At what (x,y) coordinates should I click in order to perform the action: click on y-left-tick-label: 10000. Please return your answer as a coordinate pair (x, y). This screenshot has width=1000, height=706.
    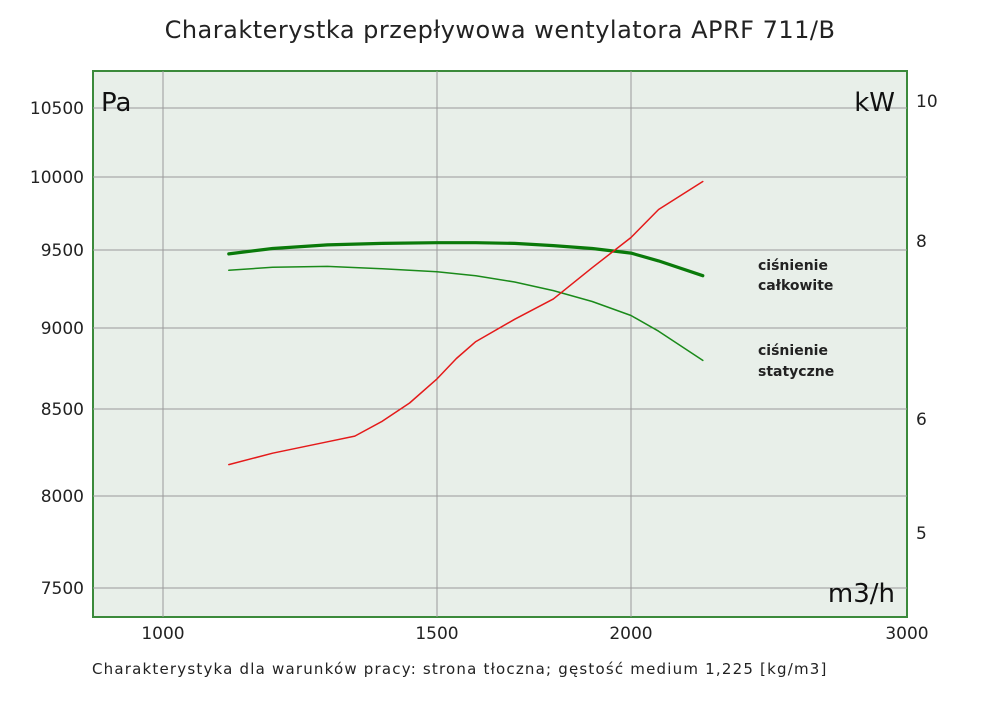
    Looking at the image, I should click on (57, 178).